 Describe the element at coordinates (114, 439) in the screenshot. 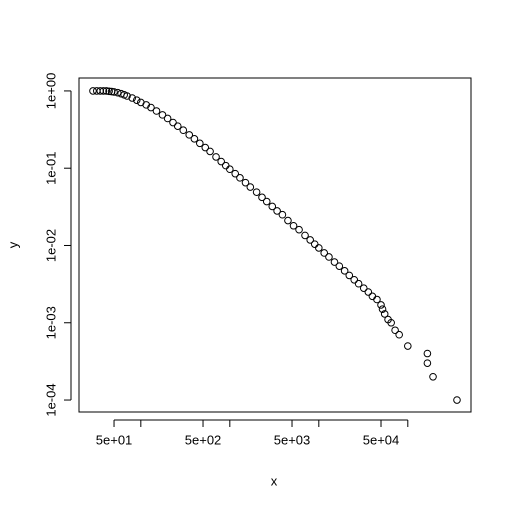

I see `x-tick-label: 5e+01` at that location.